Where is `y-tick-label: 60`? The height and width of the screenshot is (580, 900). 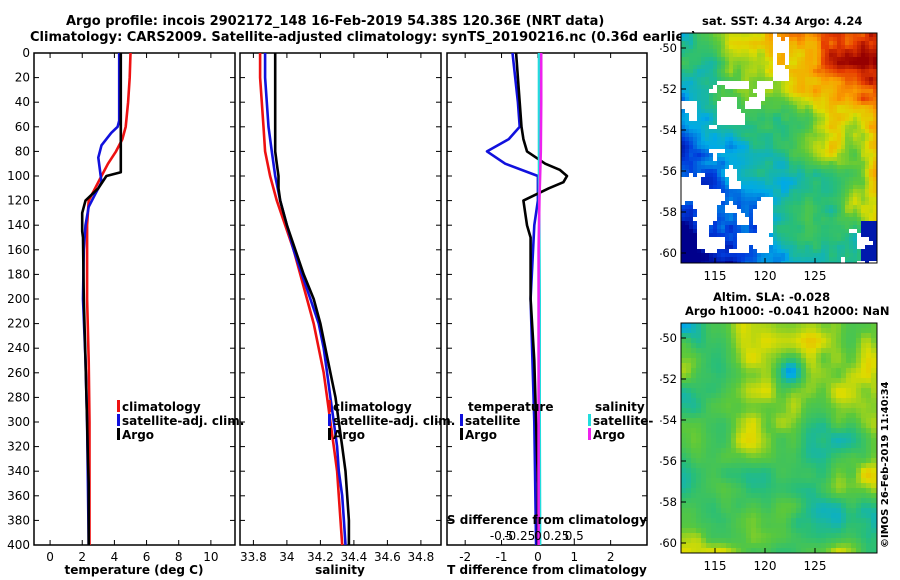
y-tick-label: 60 is located at coordinates (22, 127).